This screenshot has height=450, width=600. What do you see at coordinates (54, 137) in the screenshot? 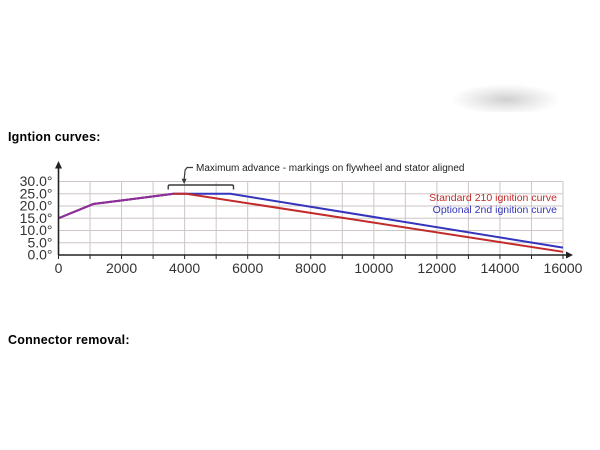
I see `section-title-ignition: Igntion curves:` at bounding box center [54, 137].